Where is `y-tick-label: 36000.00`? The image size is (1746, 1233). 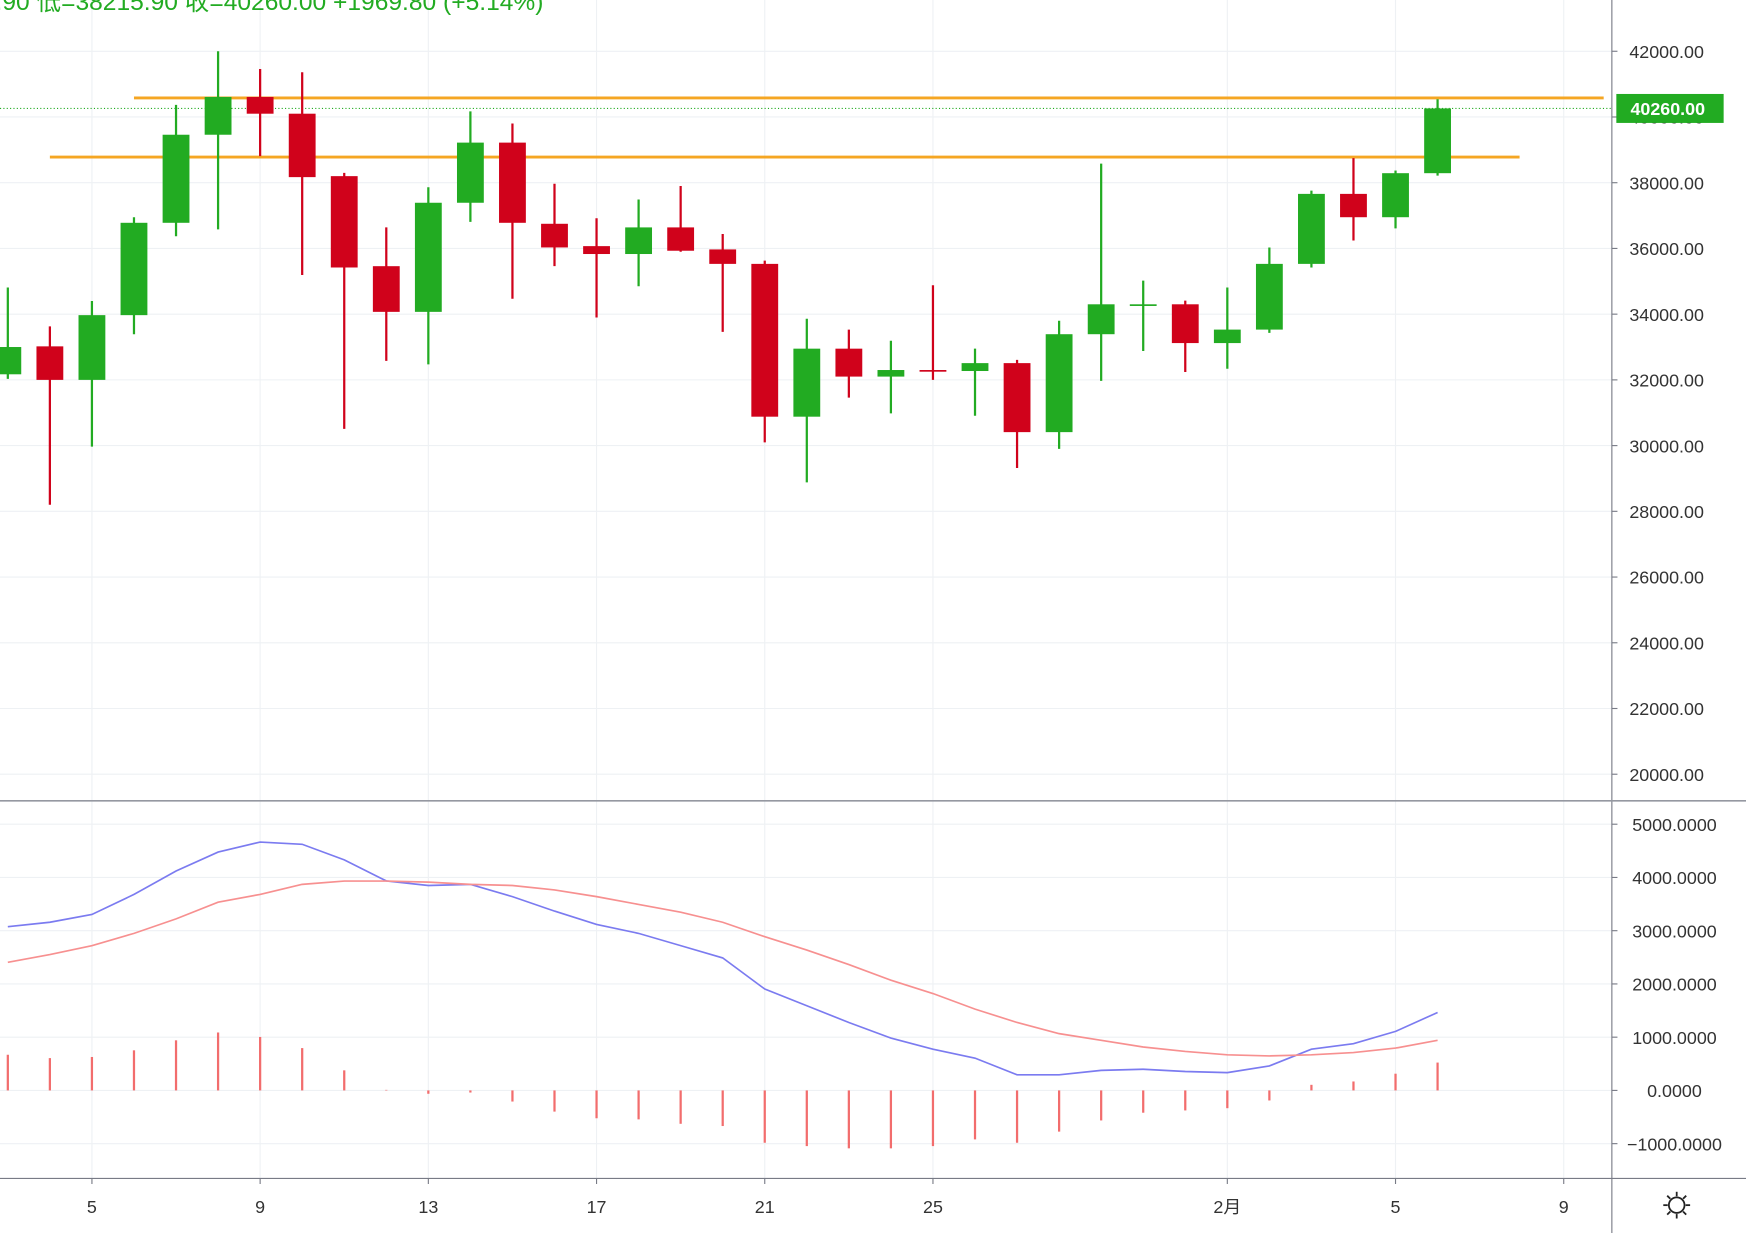
y-tick-label: 36000.00 is located at coordinates (1666, 249).